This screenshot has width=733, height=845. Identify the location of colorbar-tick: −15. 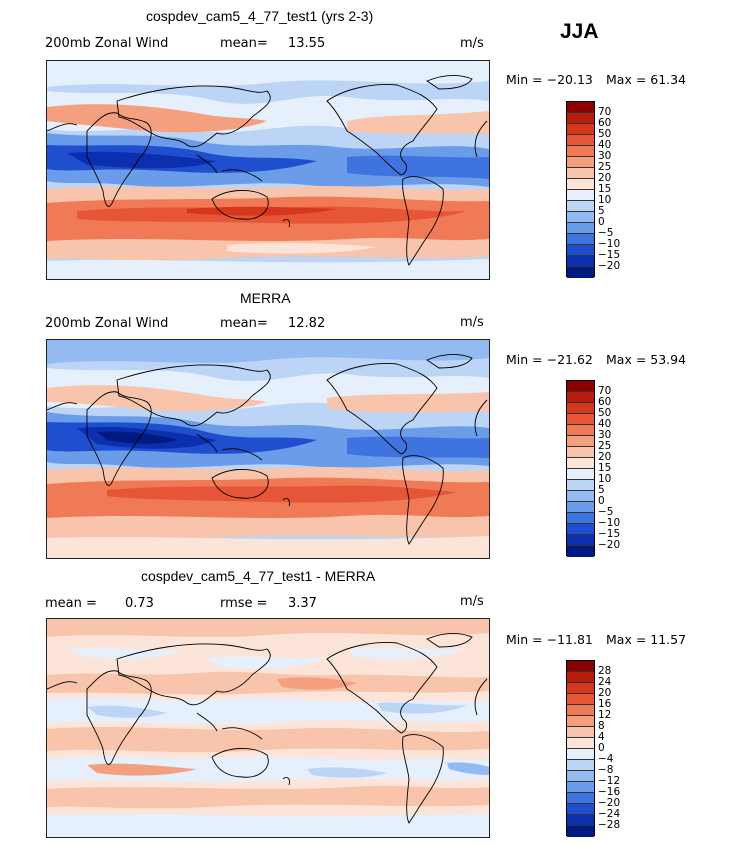
(609, 254).